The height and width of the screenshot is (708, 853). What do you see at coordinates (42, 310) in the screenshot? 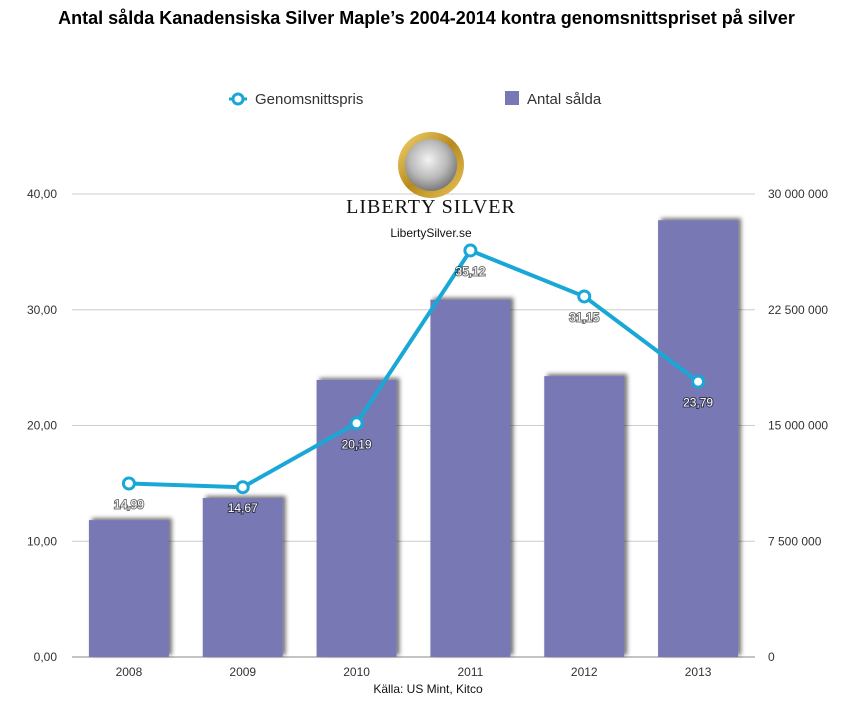
I see `left-tick-label: 30,00` at bounding box center [42, 310].